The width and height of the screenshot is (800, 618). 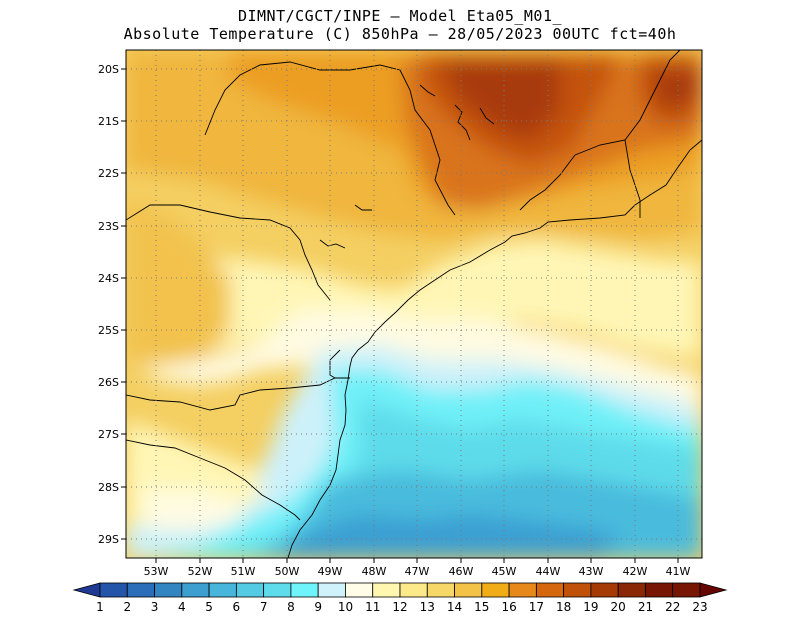 I want to click on colorbar-label: 22, so click(x=672, y=607).